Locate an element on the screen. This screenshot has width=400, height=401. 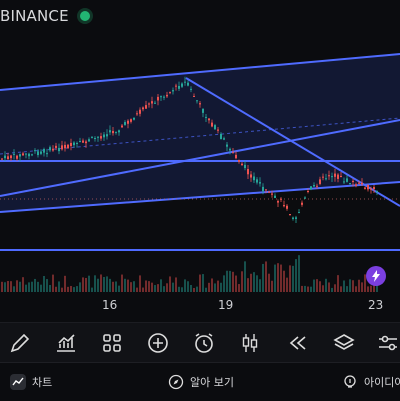
nav-chart: 차트 is located at coordinates (31, 382).